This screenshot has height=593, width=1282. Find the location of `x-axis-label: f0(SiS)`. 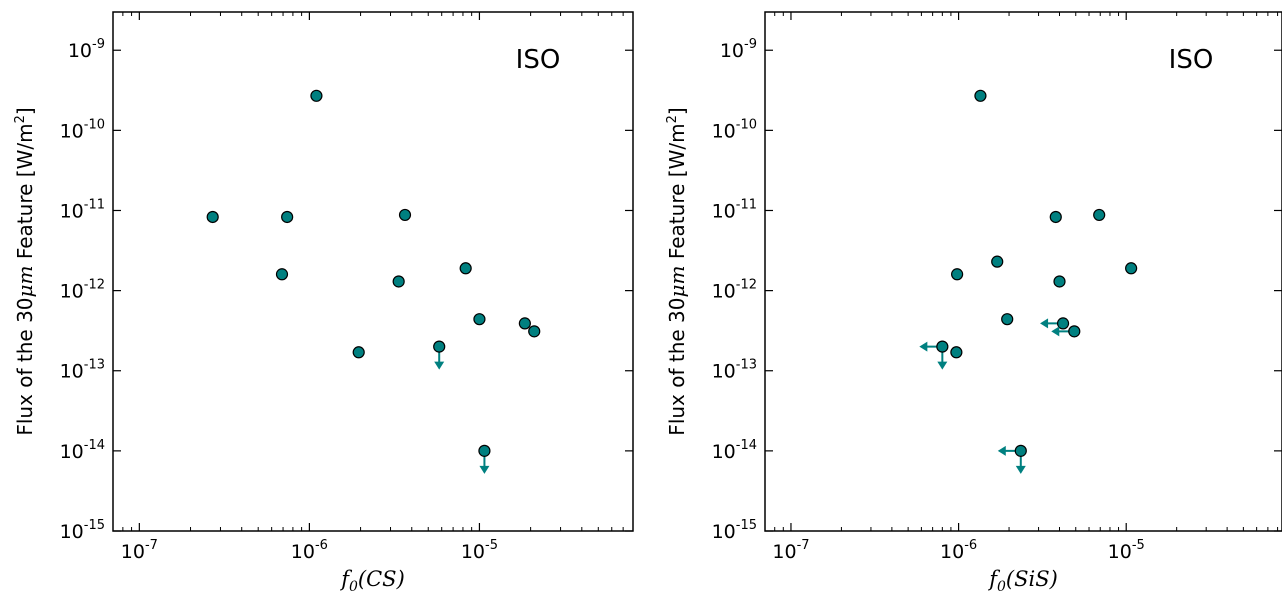

x-axis-label: f0(SiS) is located at coordinates (1022, 580).